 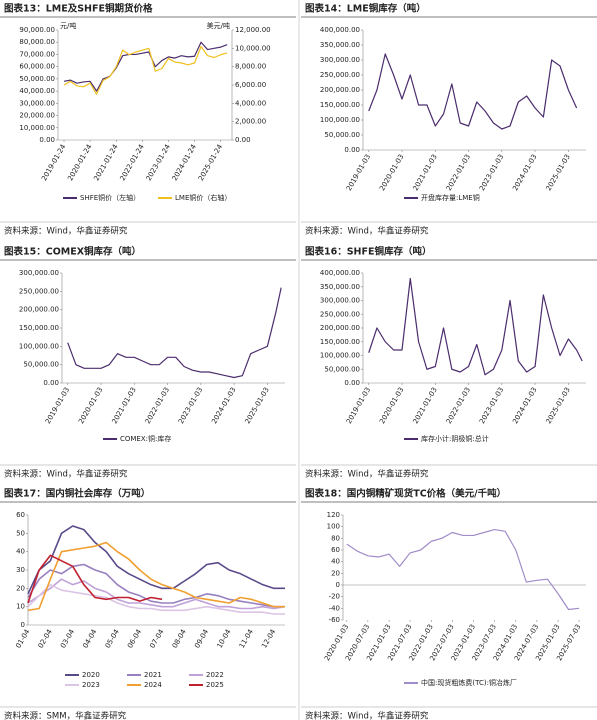 What do you see at coordinates (20, 570) in the screenshot?
I see `y-tick-label: 30` at bounding box center [20, 570].